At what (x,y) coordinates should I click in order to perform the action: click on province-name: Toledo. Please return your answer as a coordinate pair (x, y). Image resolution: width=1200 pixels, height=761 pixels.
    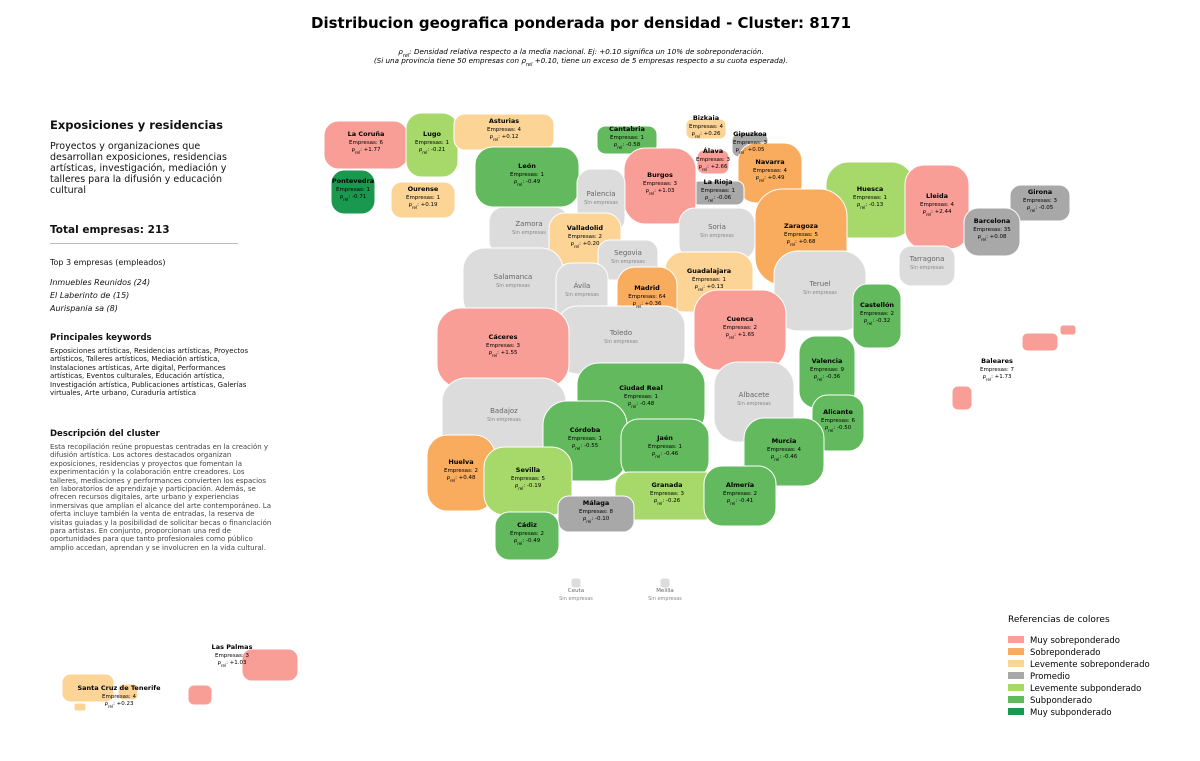
    Looking at the image, I should click on (620, 333).